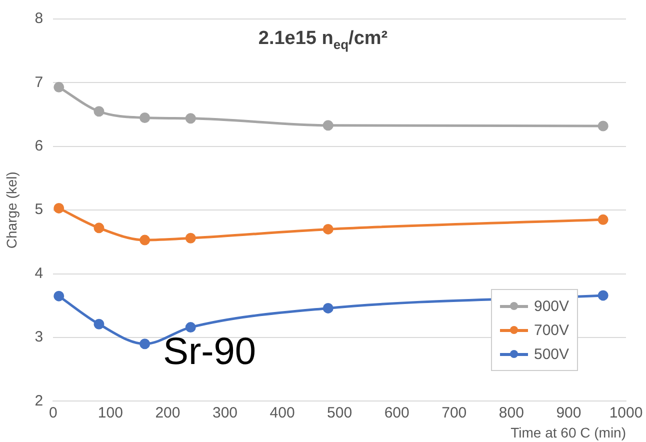 The height and width of the screenshot is (442, 646). What do you see at coordinates (39, 209) in the screenshot?
I see `y-tick-label: 5` at bounding box center [39, 209].